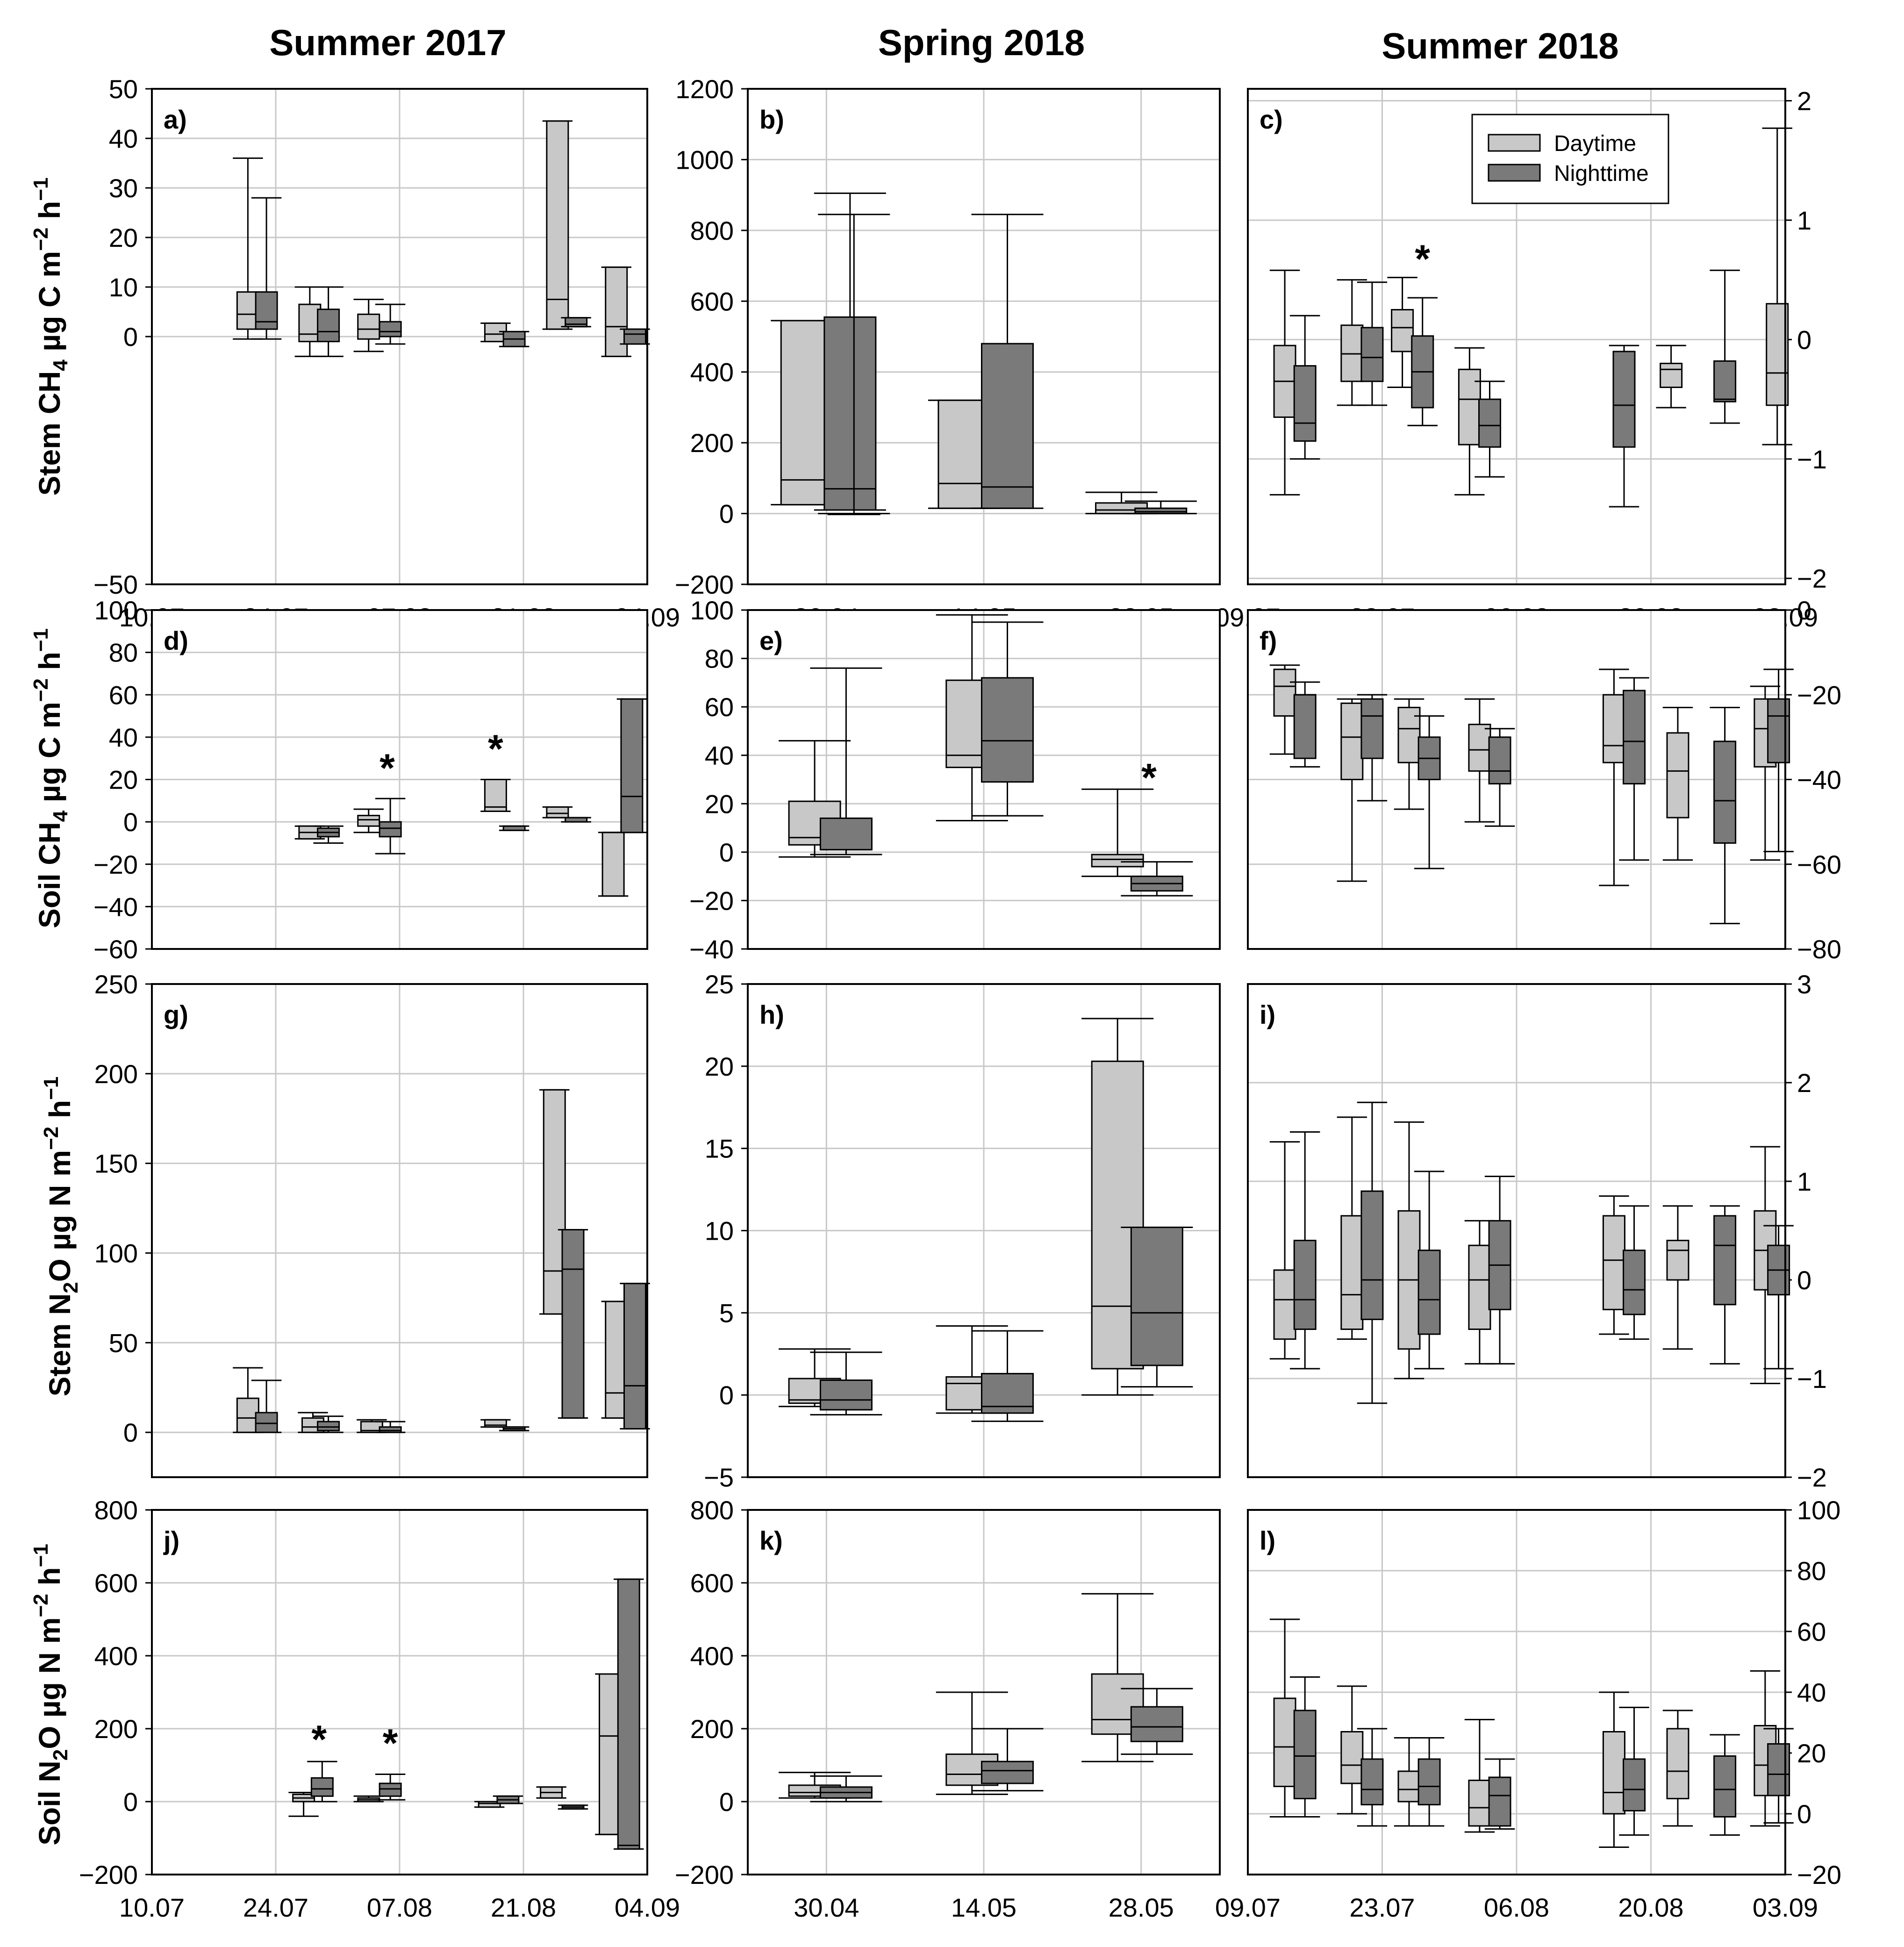 Image resolution: width=1904 pixels, height=1947 pixels. Describe the element at coordinates (1537, 1231) in the screenshot. I see `panel-i: 3 2 1 0 −1 −2 i)` at that location.